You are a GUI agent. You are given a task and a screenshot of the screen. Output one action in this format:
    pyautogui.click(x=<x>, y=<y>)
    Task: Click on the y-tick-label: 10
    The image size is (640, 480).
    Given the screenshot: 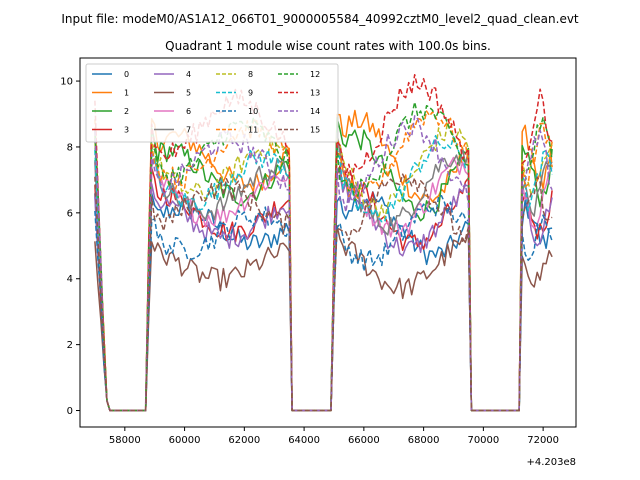 What is the action you would take?
    pyautogui.click(x=66, y=82)
    